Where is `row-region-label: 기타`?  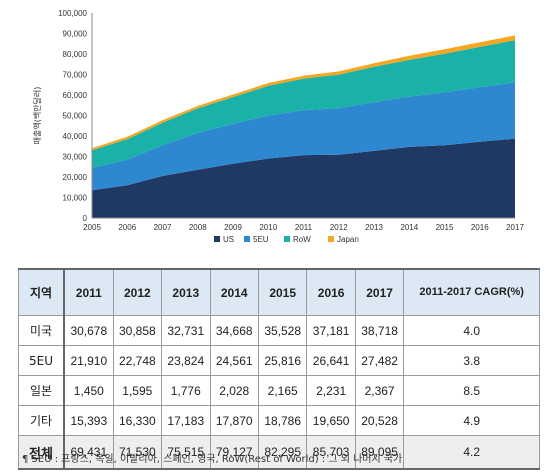
row-region-label: 기타 is located at coordinates (41, 420).